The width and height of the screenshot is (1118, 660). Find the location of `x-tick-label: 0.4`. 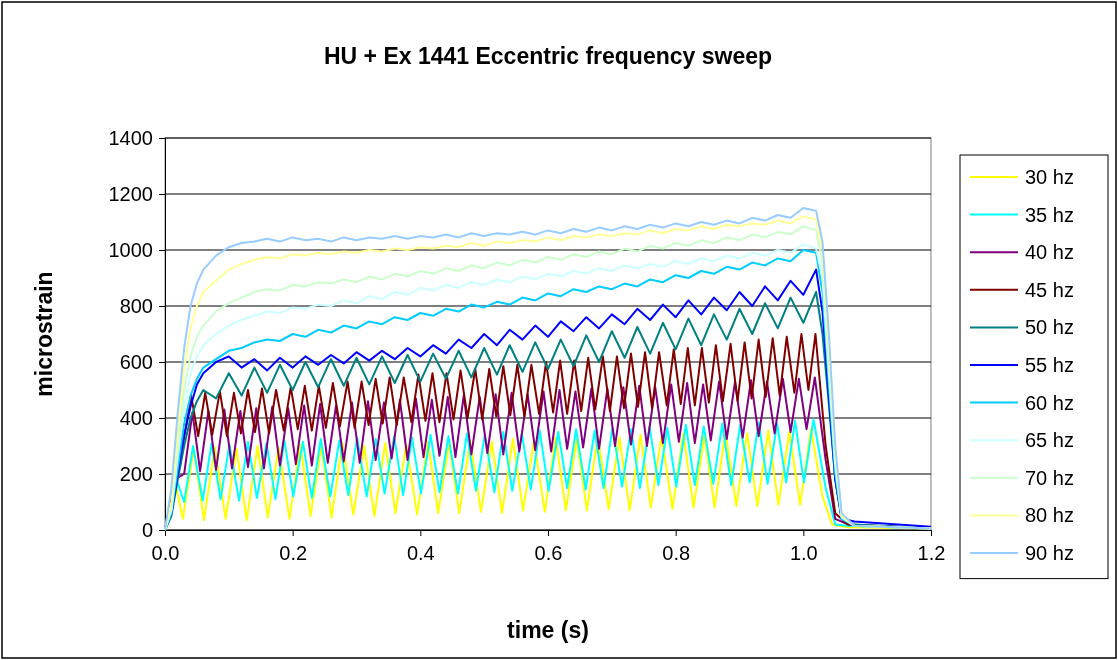

x-tick-label: 0.4 is located at coordinates (420, 553).